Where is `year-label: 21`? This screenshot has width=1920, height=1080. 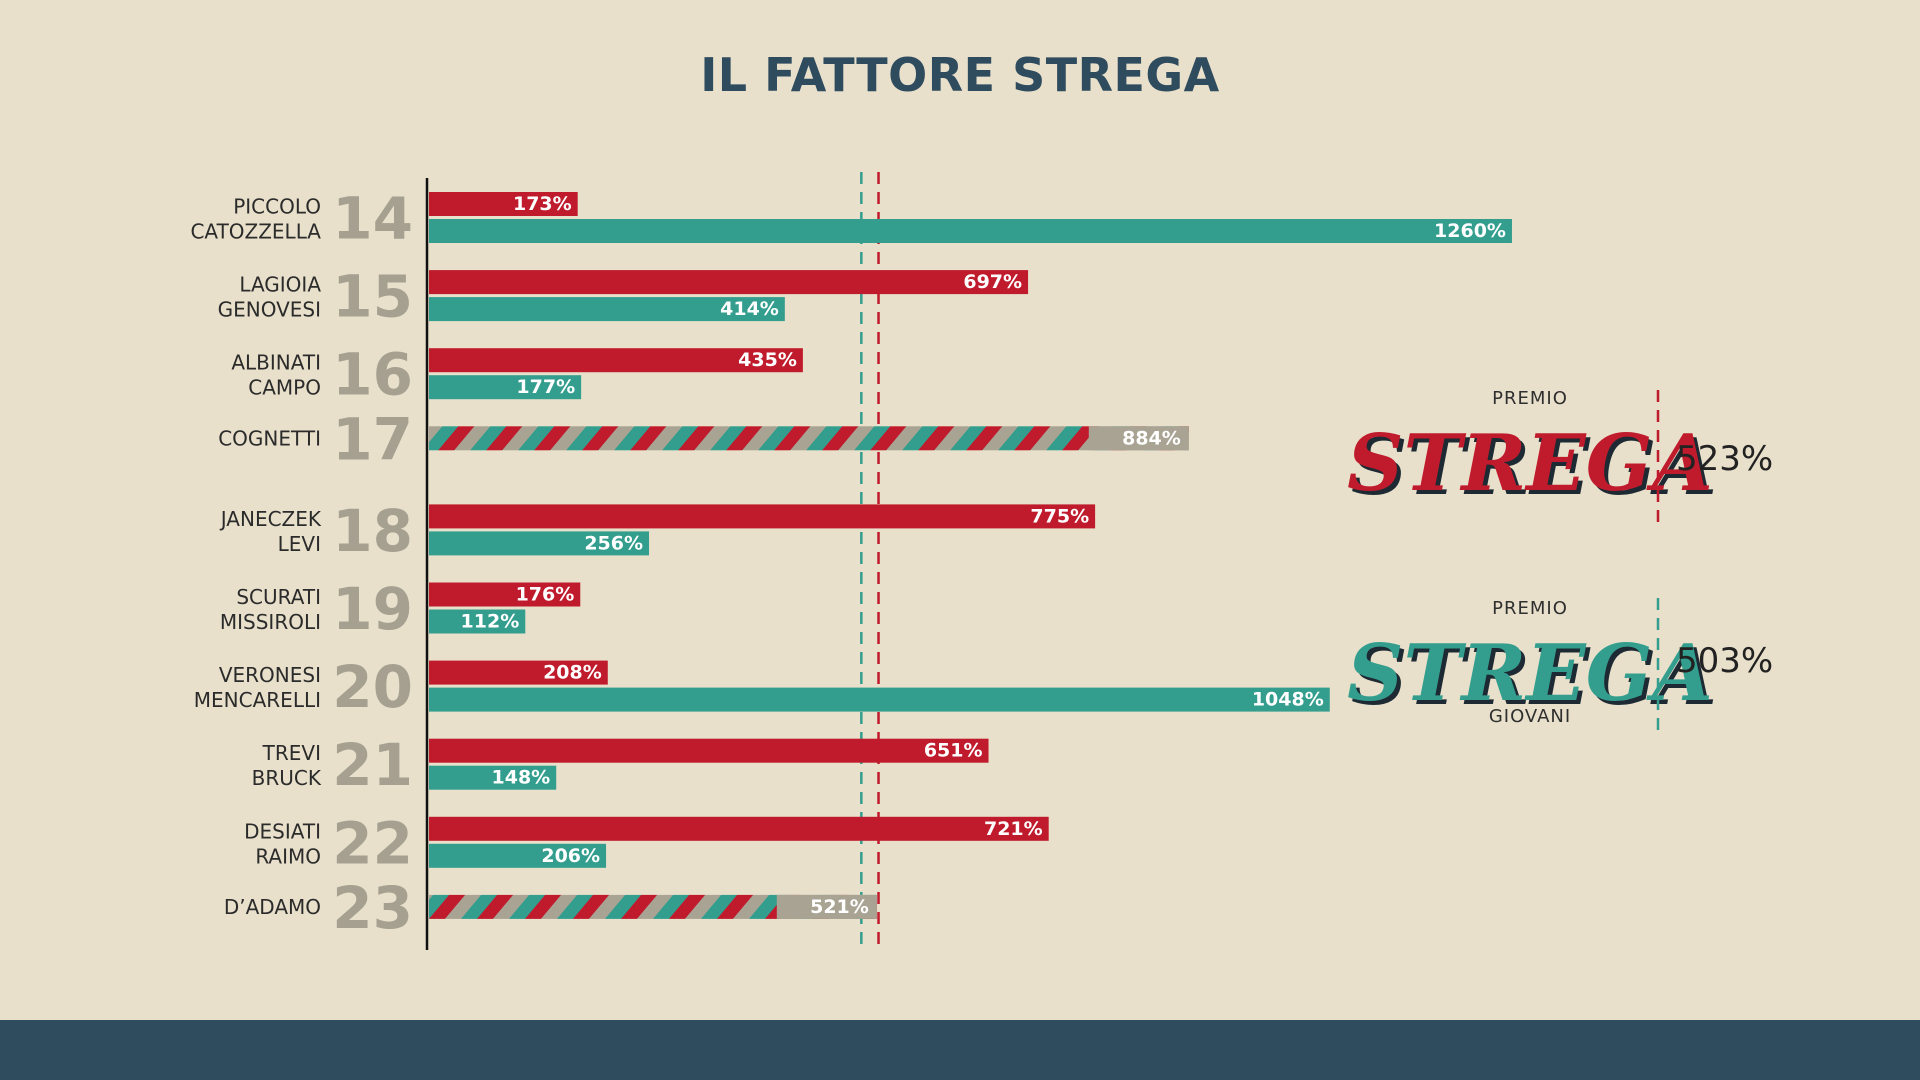
year-label: 21 is located at coordinates (372, 765).